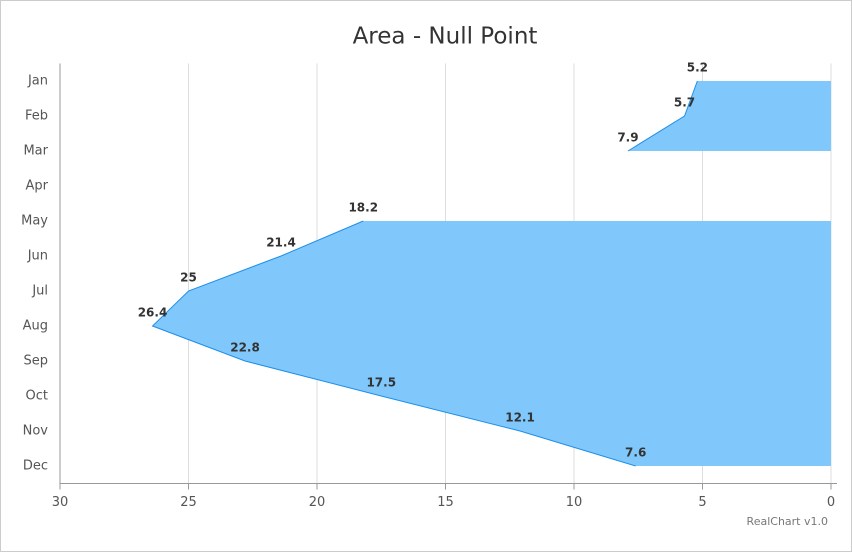 The image size is (852, 552). I want to click on y-tick-label: Oct, so click(37, 396).